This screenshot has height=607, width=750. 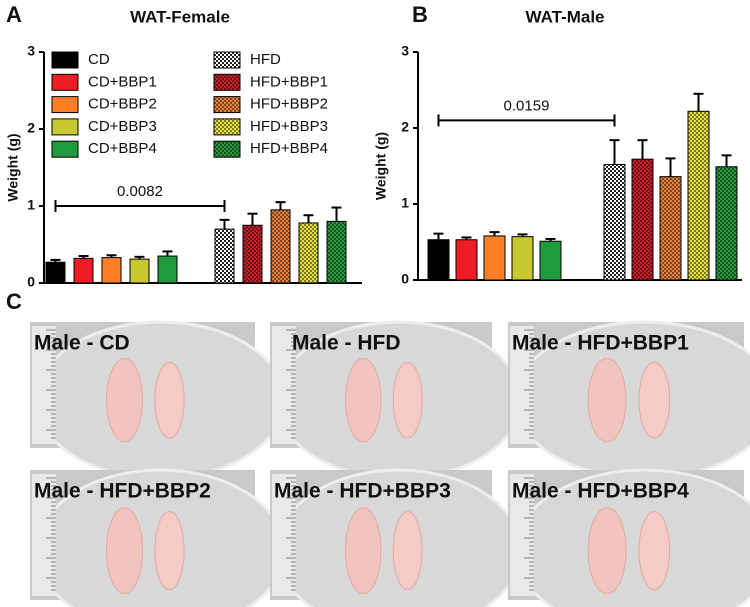 What do you see at coordinates (265, 59) in the screenshot?
I see `legend-label: HFD` at bounding box center [265, 59].